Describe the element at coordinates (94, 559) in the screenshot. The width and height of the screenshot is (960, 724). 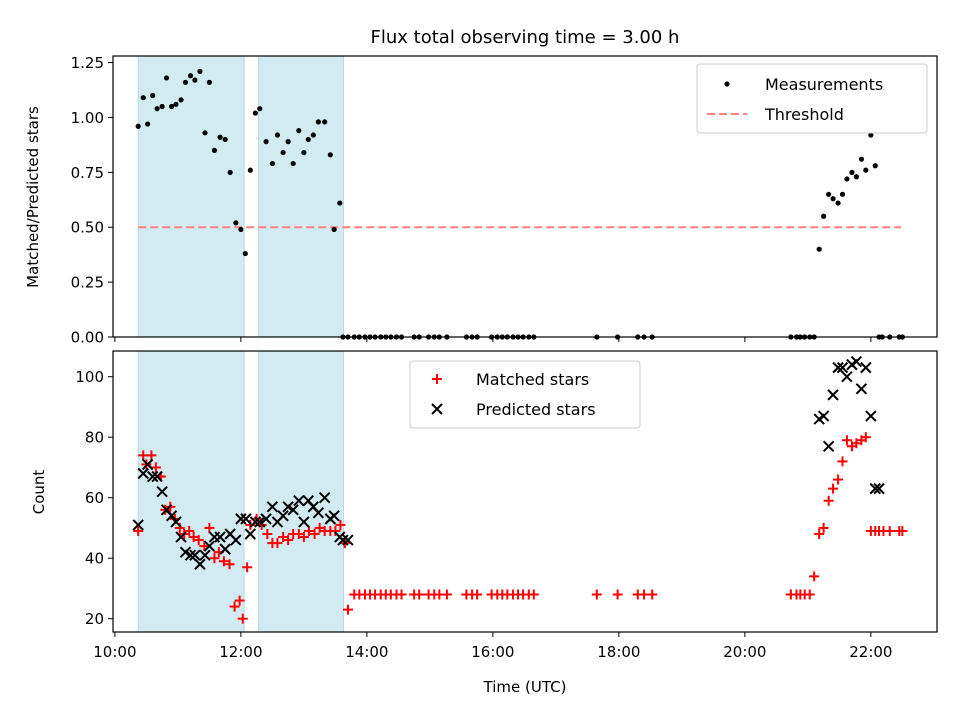
I see `y-tick-label: 40` at that location.